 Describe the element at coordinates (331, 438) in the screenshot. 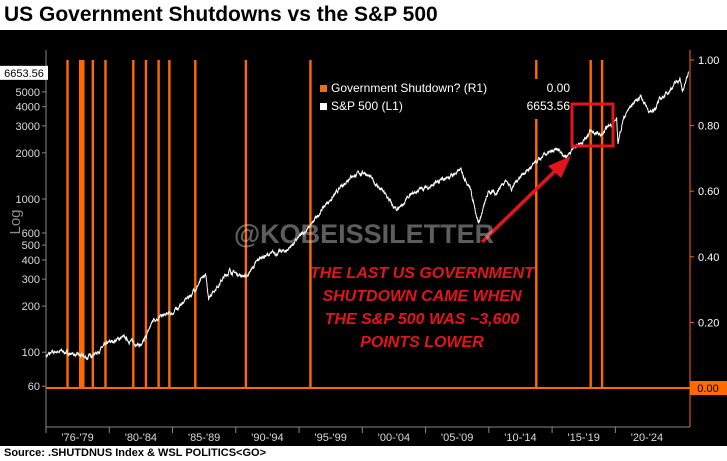

I see `x-tick-label: '95-'99` at that location.